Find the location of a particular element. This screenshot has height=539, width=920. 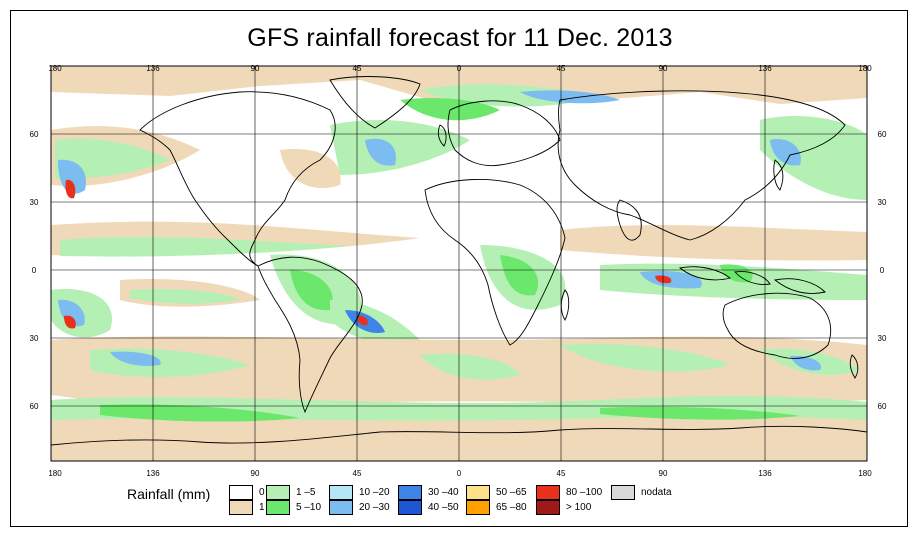

lat-axis-right: 60 30 0 30 60 is located at coordinates (882, 270).